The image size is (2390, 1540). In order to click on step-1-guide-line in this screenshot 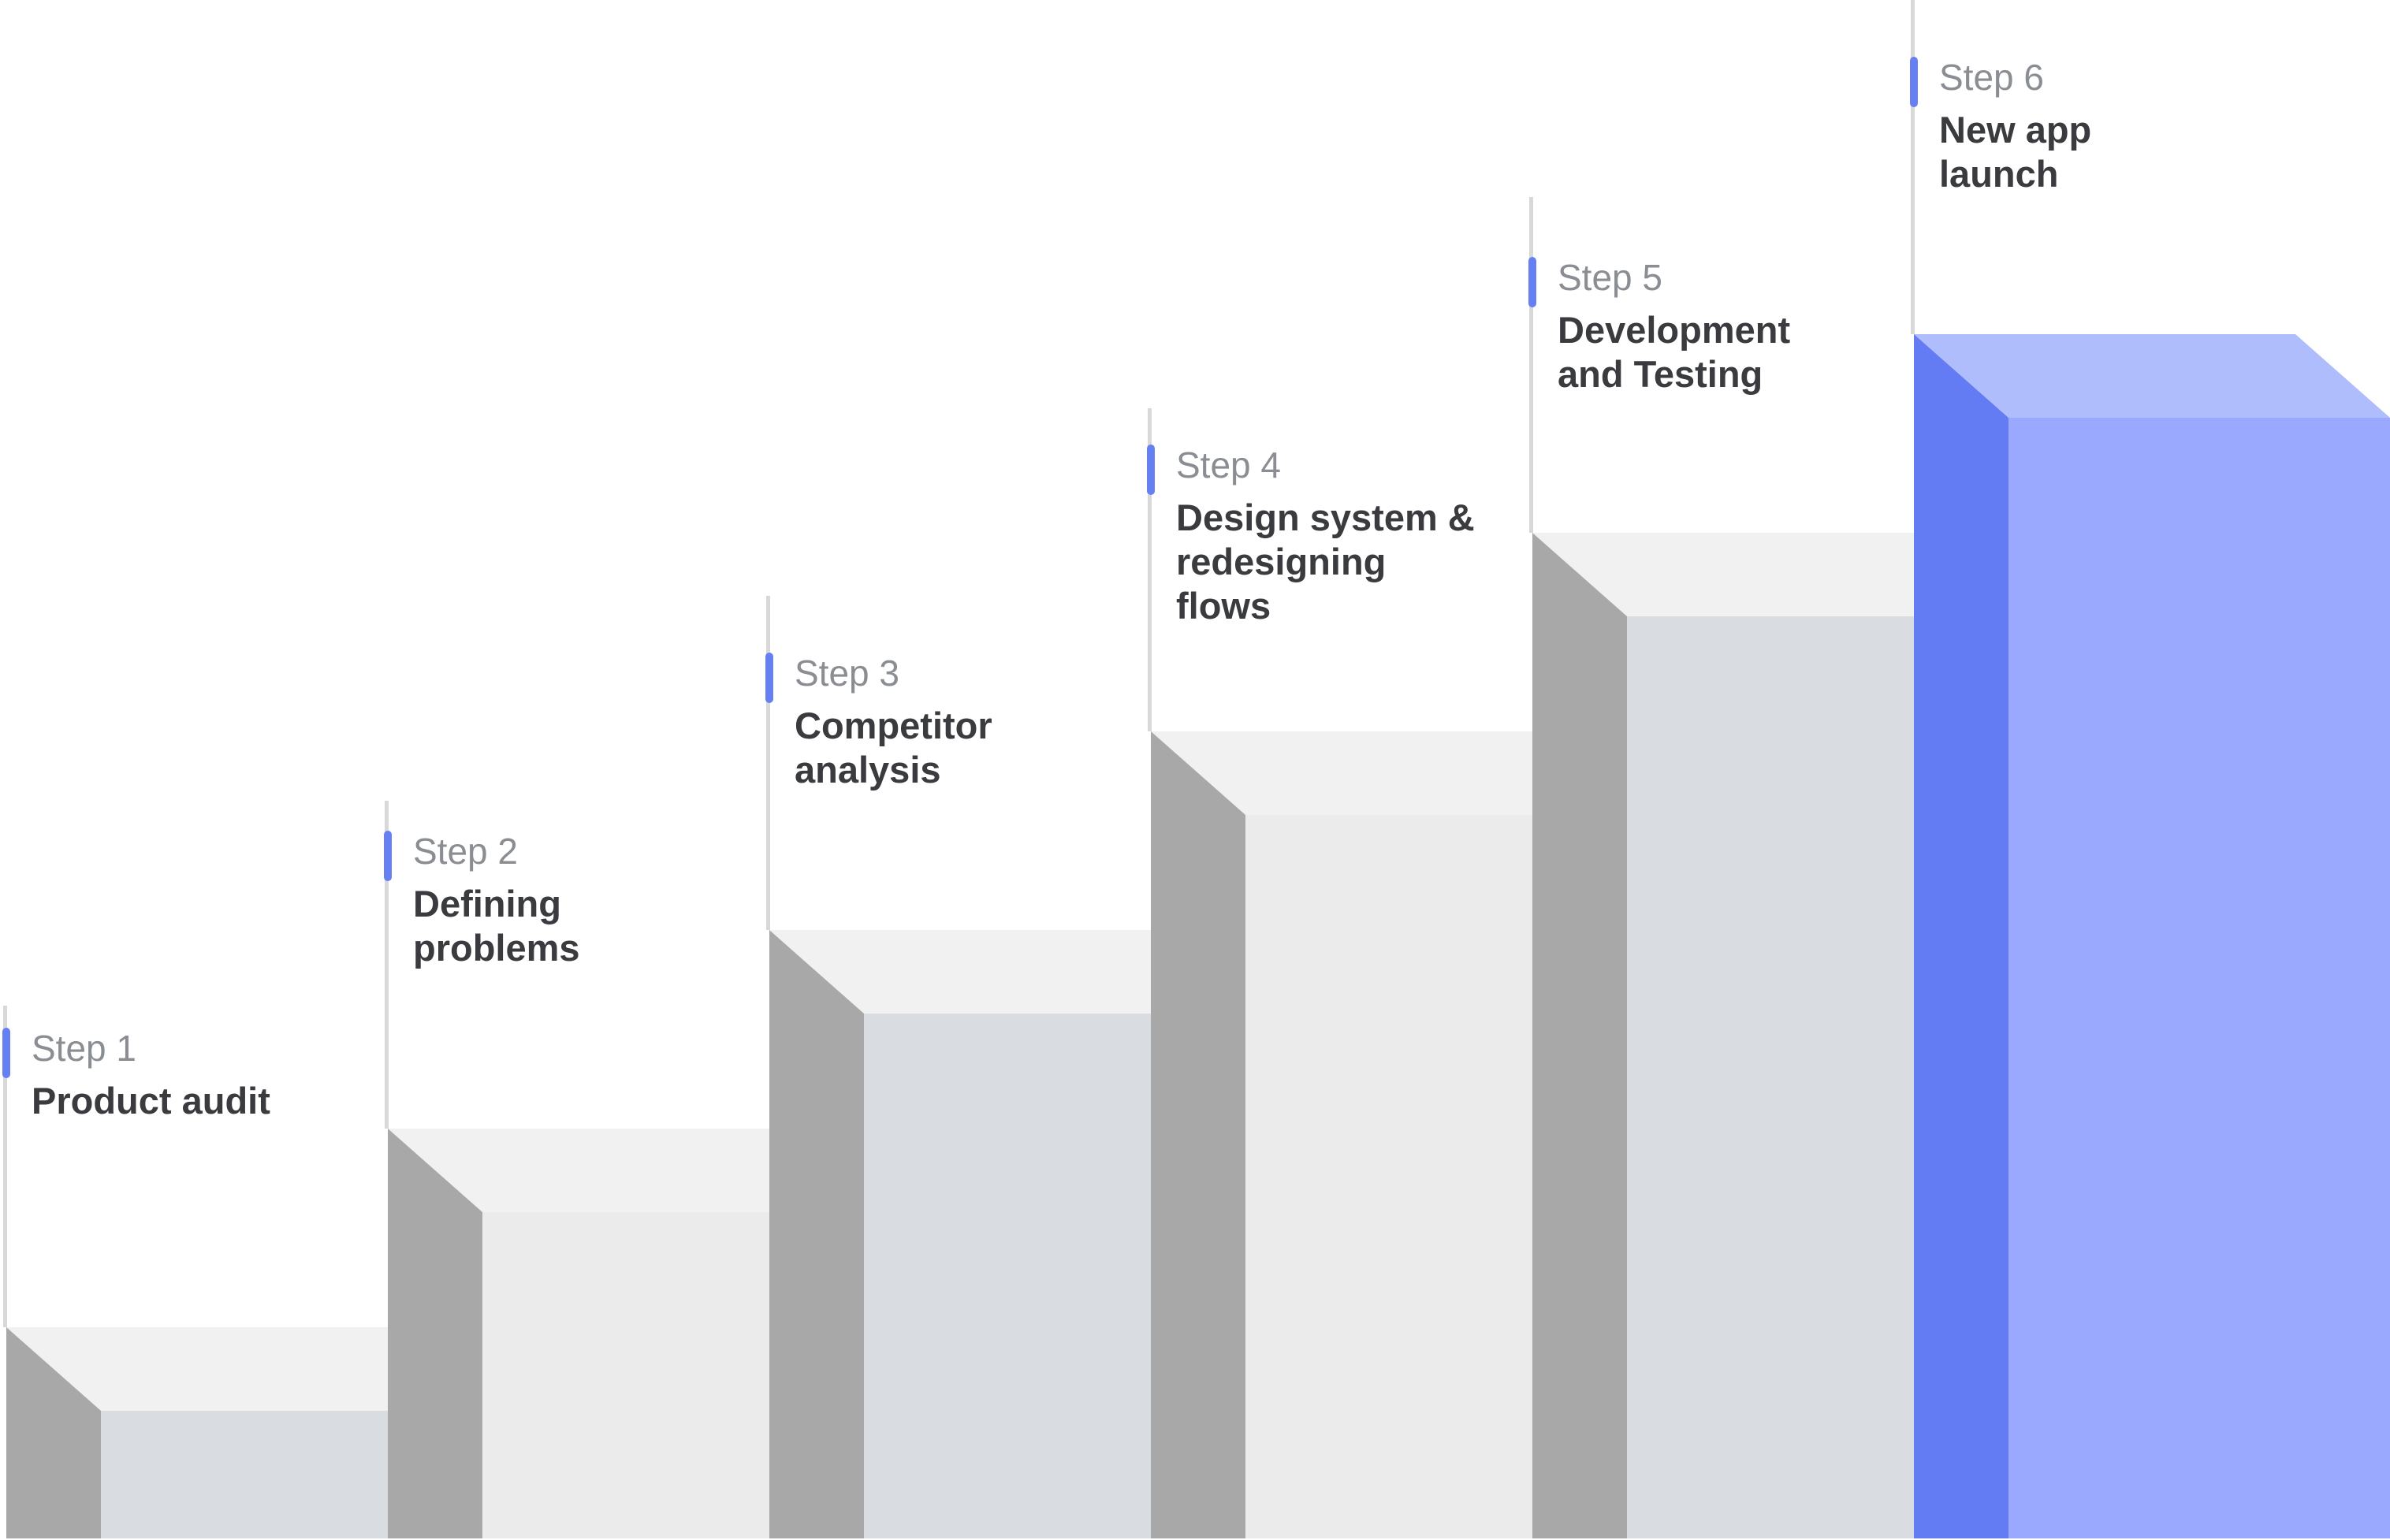, I will do `click(5, 1166)`.